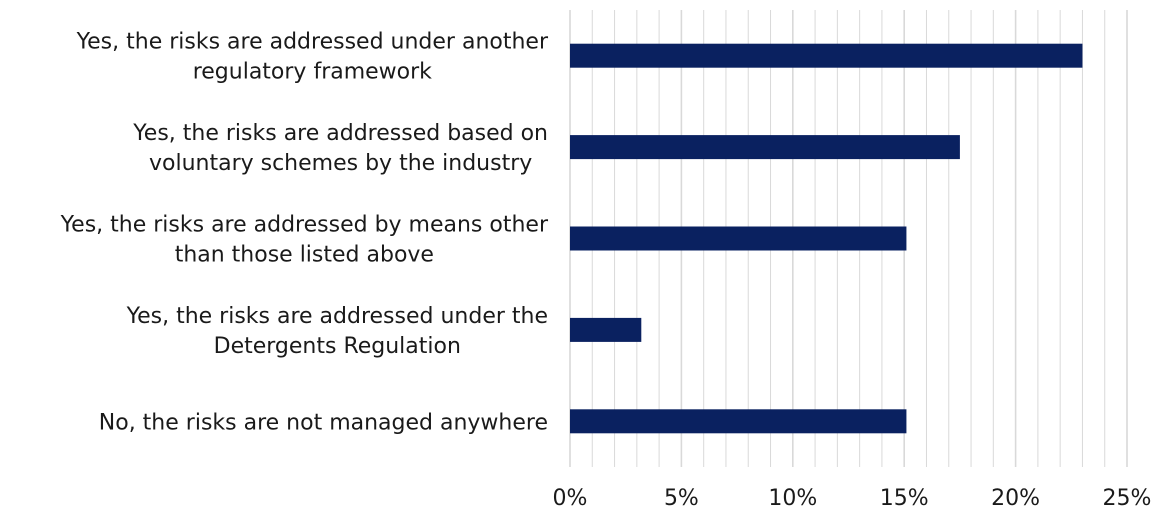 The height and width of the screenshot is (513, 1157). What do you see at coordinates (681, 498) in the screenshot?
I see `x-tick-label: 5%` at bounding box center [681, 498].